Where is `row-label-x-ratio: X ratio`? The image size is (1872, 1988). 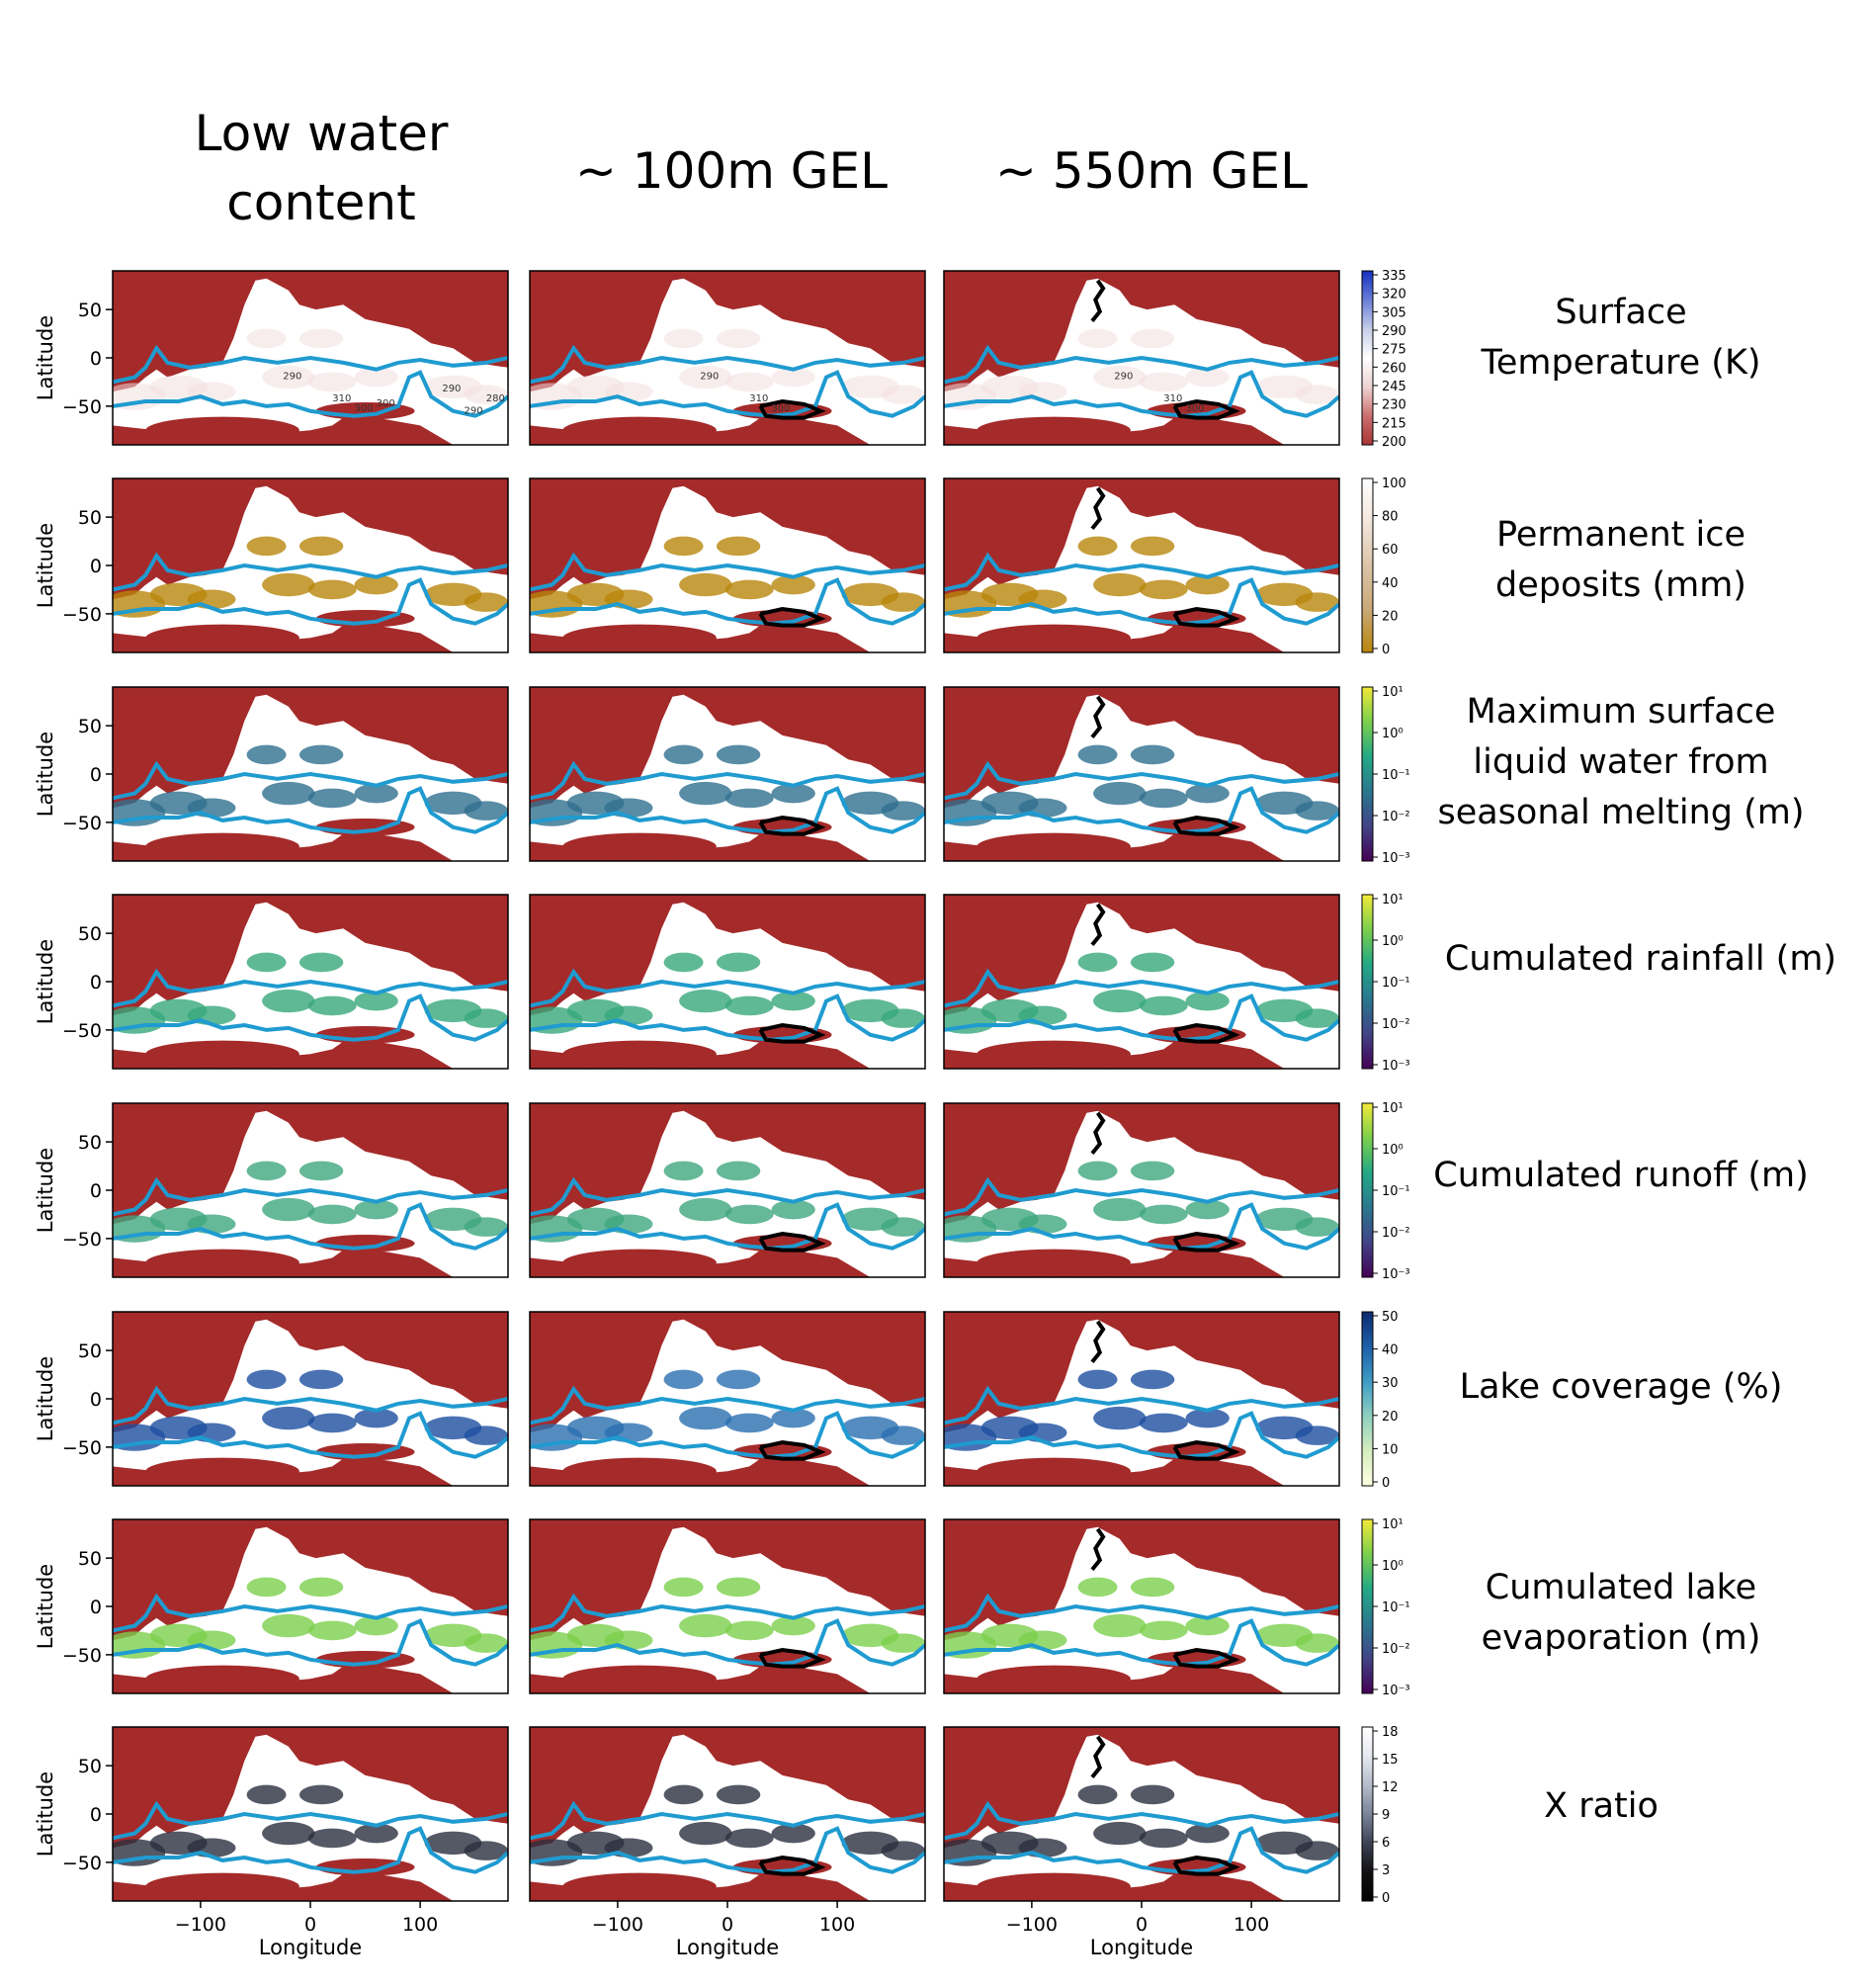 row-label-x-ratio: X ratio is located at coordinates (1601, 1806).